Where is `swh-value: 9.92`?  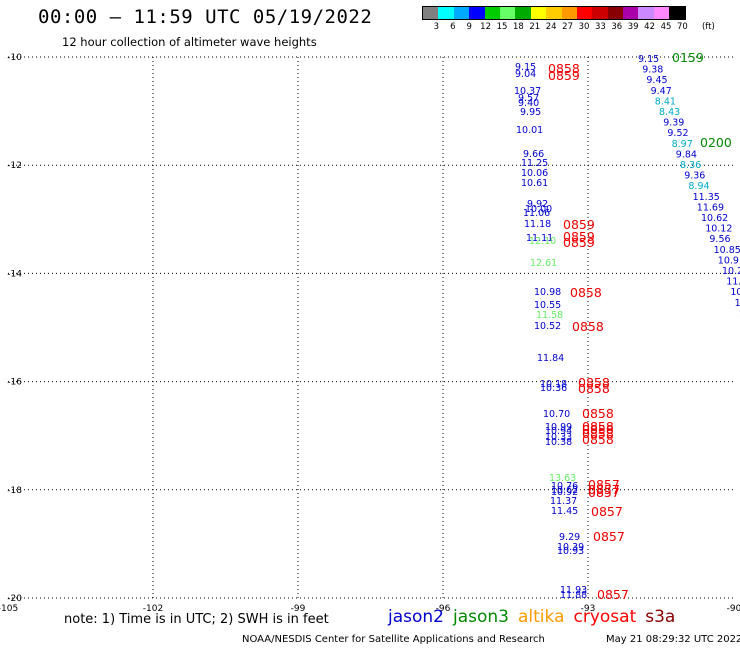 swh-value: 9.92 is located at coordinates (537, 204).